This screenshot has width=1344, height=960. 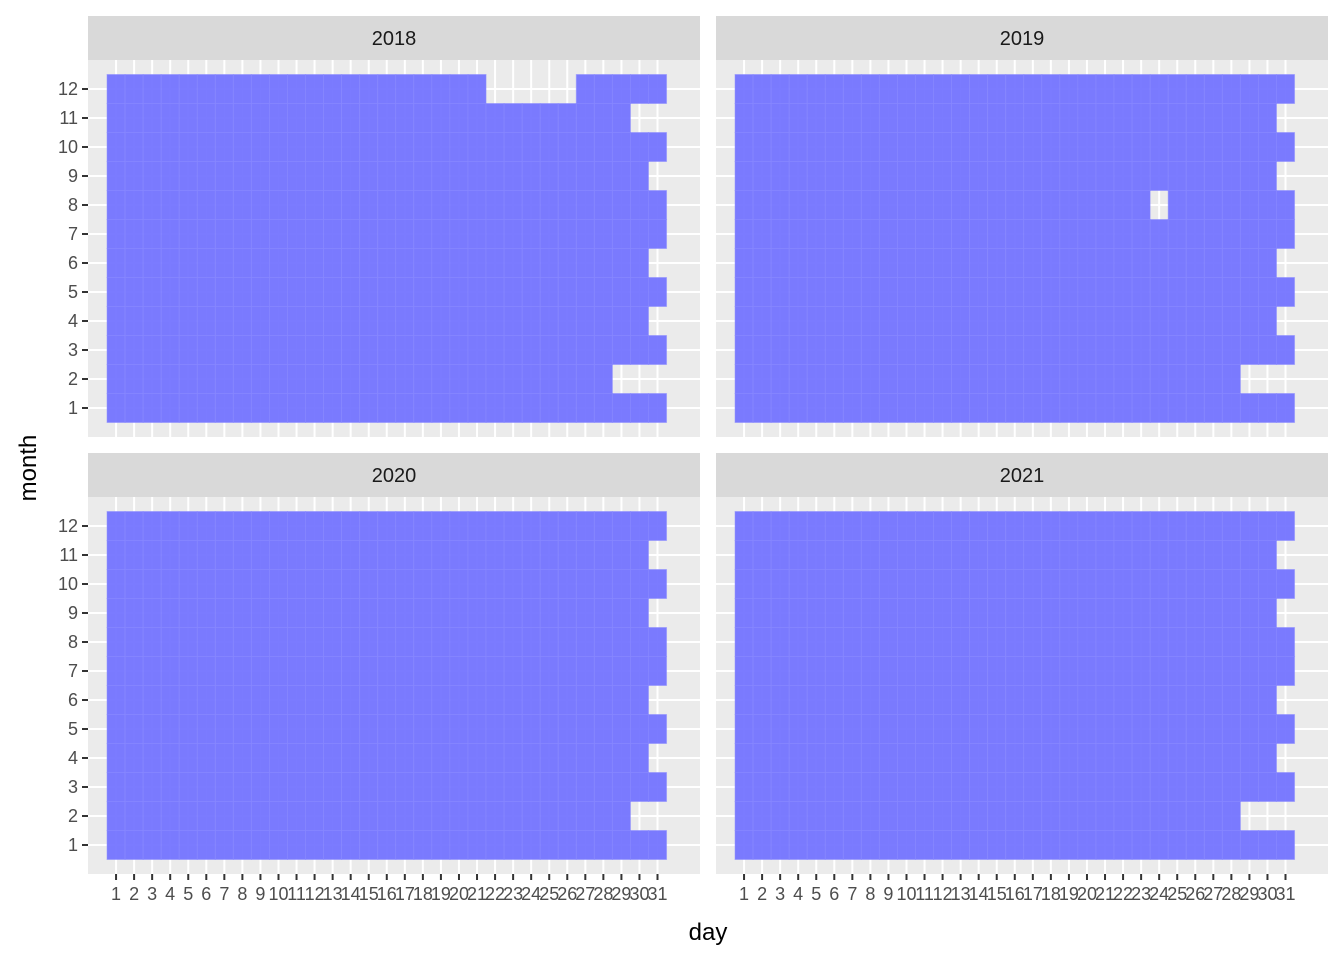 I want to click on x-tick-label: 7, so click(x=852, y=894).